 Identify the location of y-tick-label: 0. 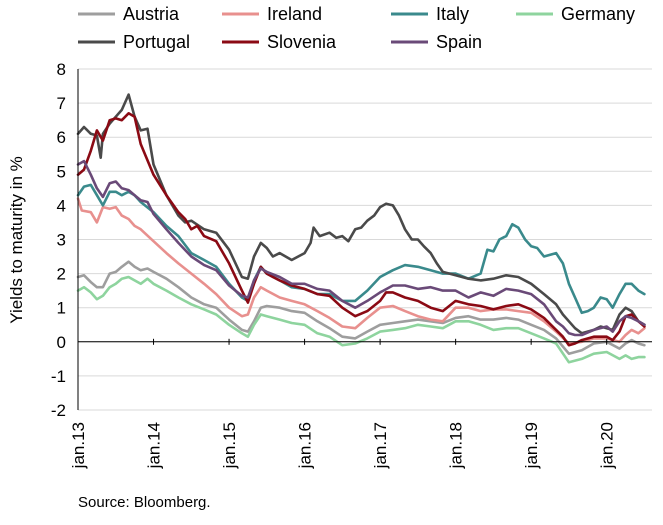
(61, 342).